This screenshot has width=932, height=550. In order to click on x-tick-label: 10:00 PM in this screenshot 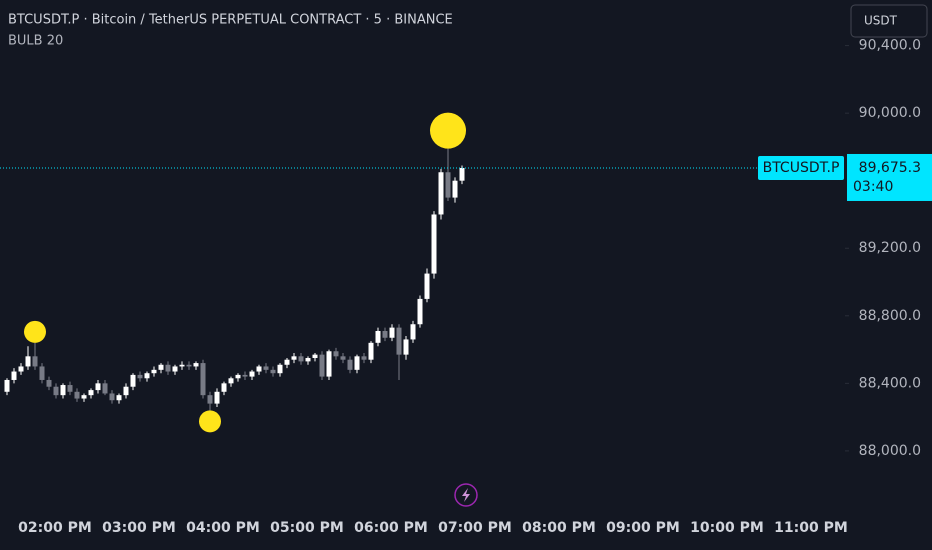, I will do `click(727, 528)`.